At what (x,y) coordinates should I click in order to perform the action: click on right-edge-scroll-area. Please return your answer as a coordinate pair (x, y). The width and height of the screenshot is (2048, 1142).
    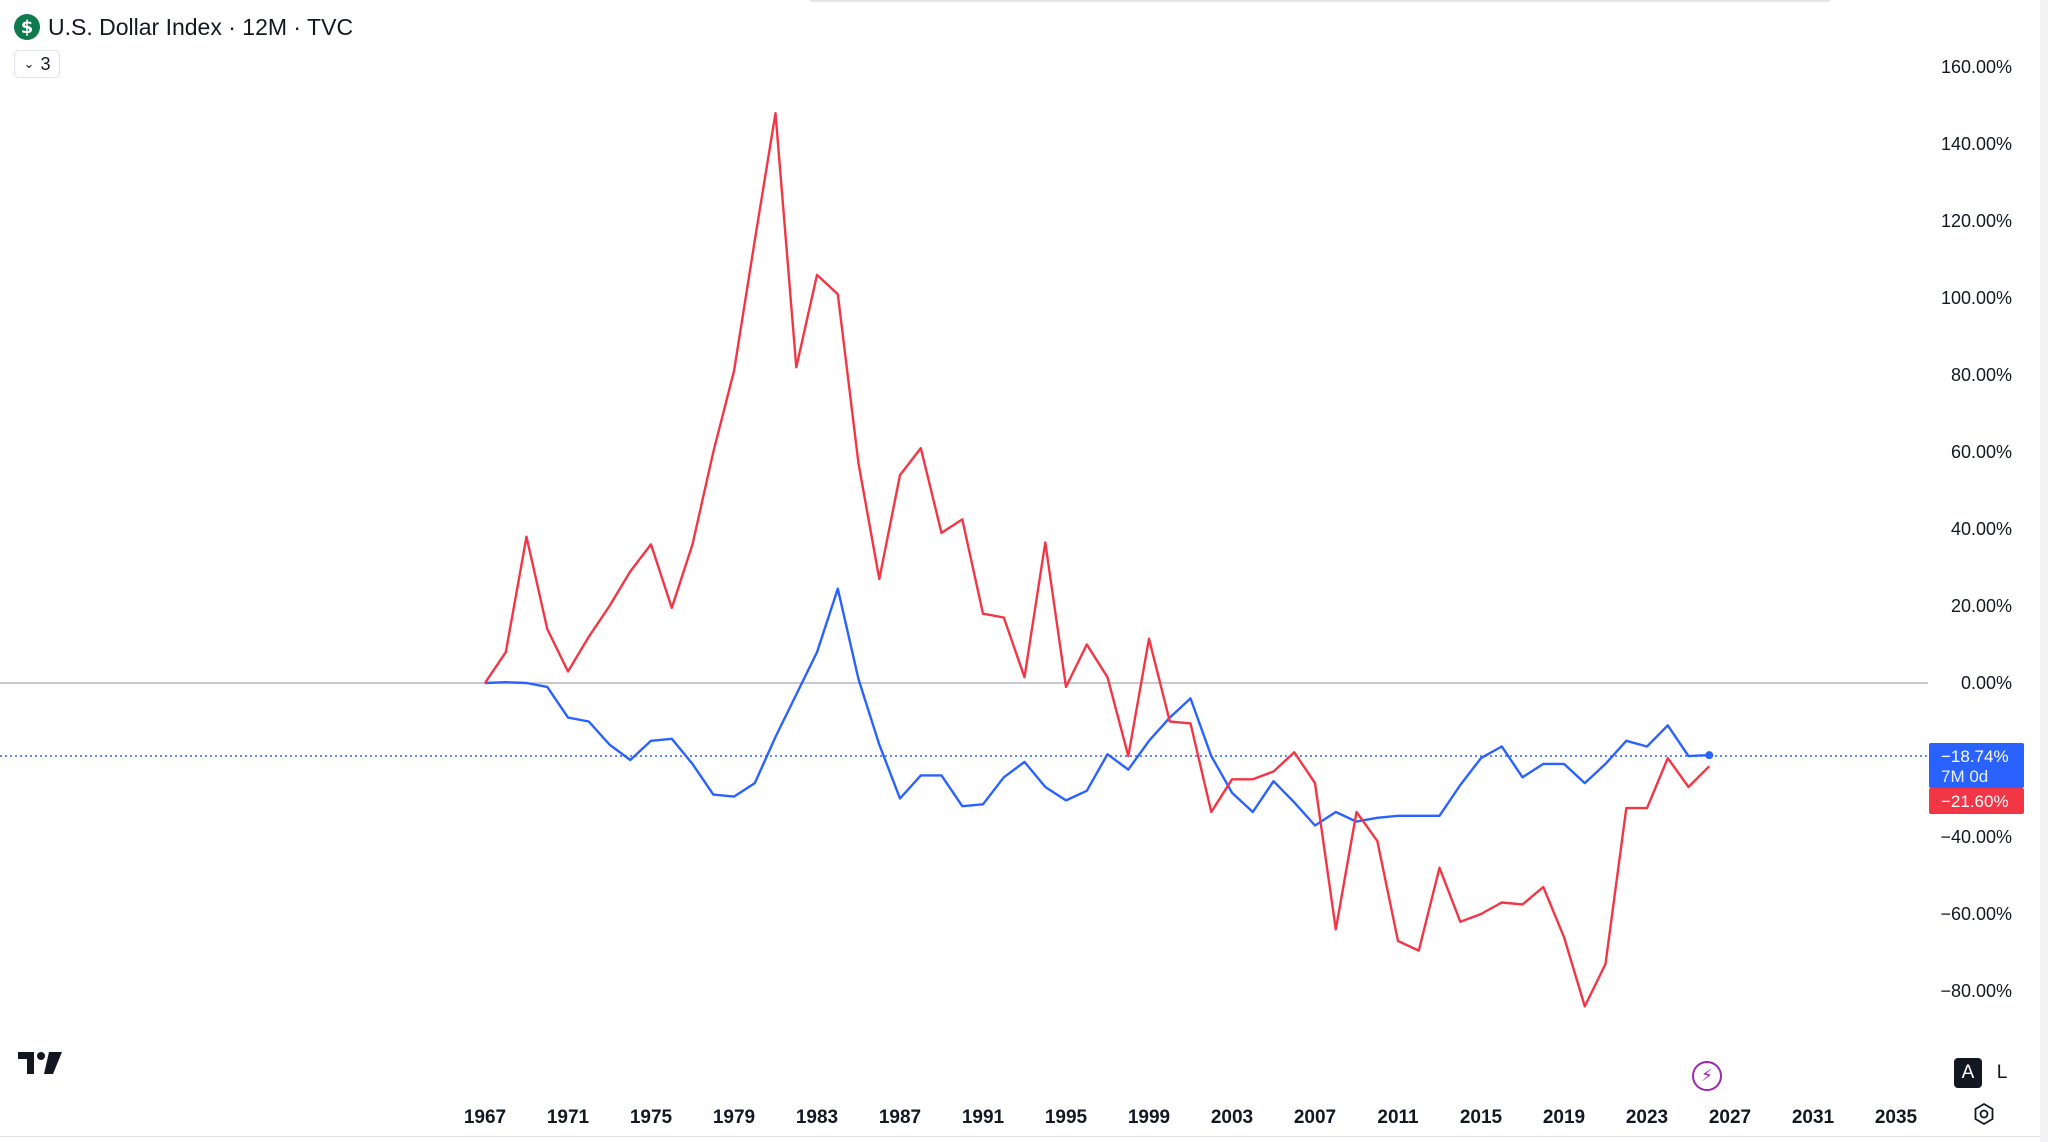
    Looking at the image, I should click on (2044, 571).